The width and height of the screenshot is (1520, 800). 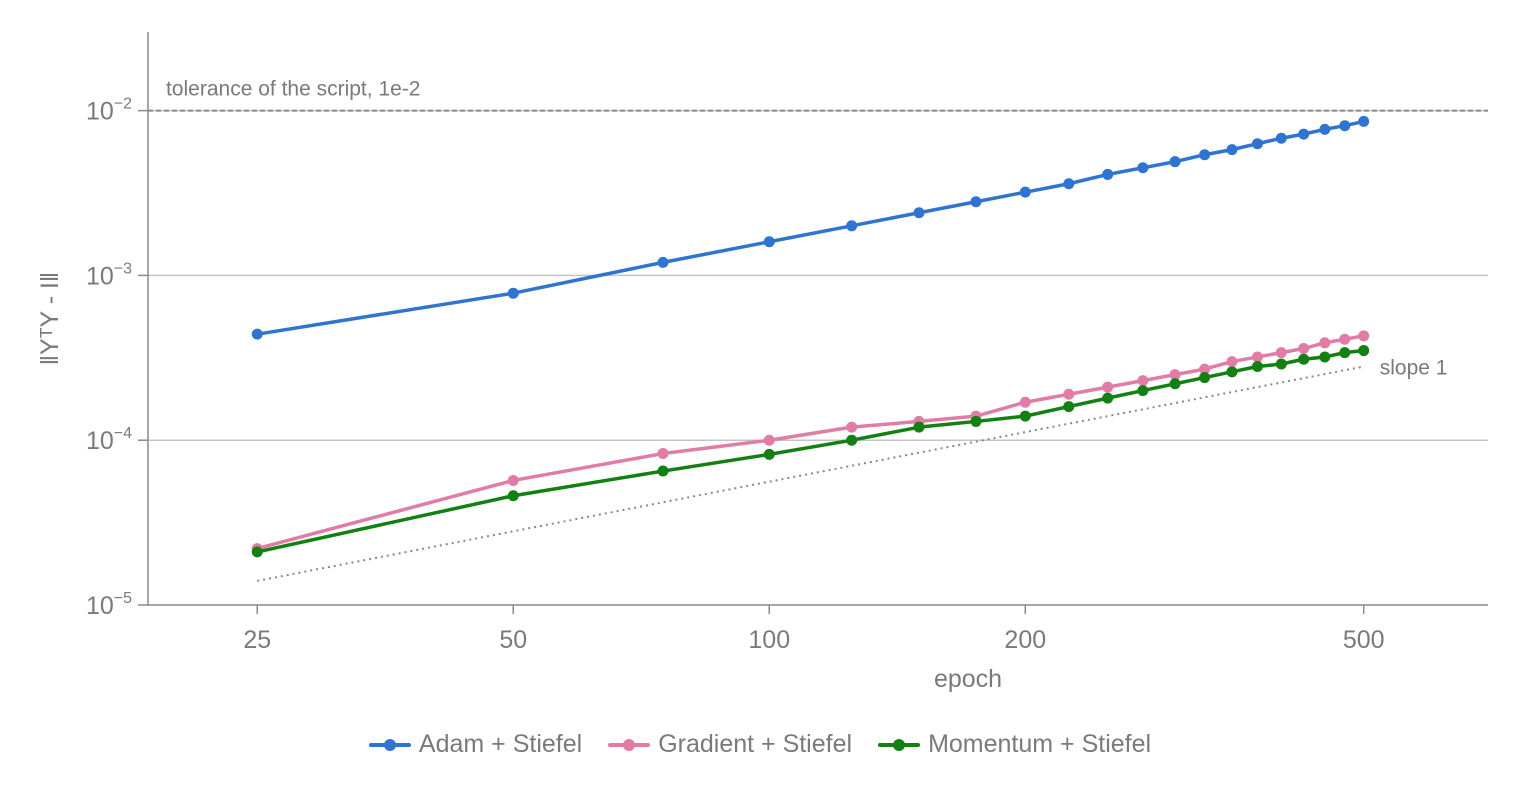 What do you see at coordinates (1364, 640) in the screenshot?
I see `x-tick-label: 500` at bounding box center [1364, 640].